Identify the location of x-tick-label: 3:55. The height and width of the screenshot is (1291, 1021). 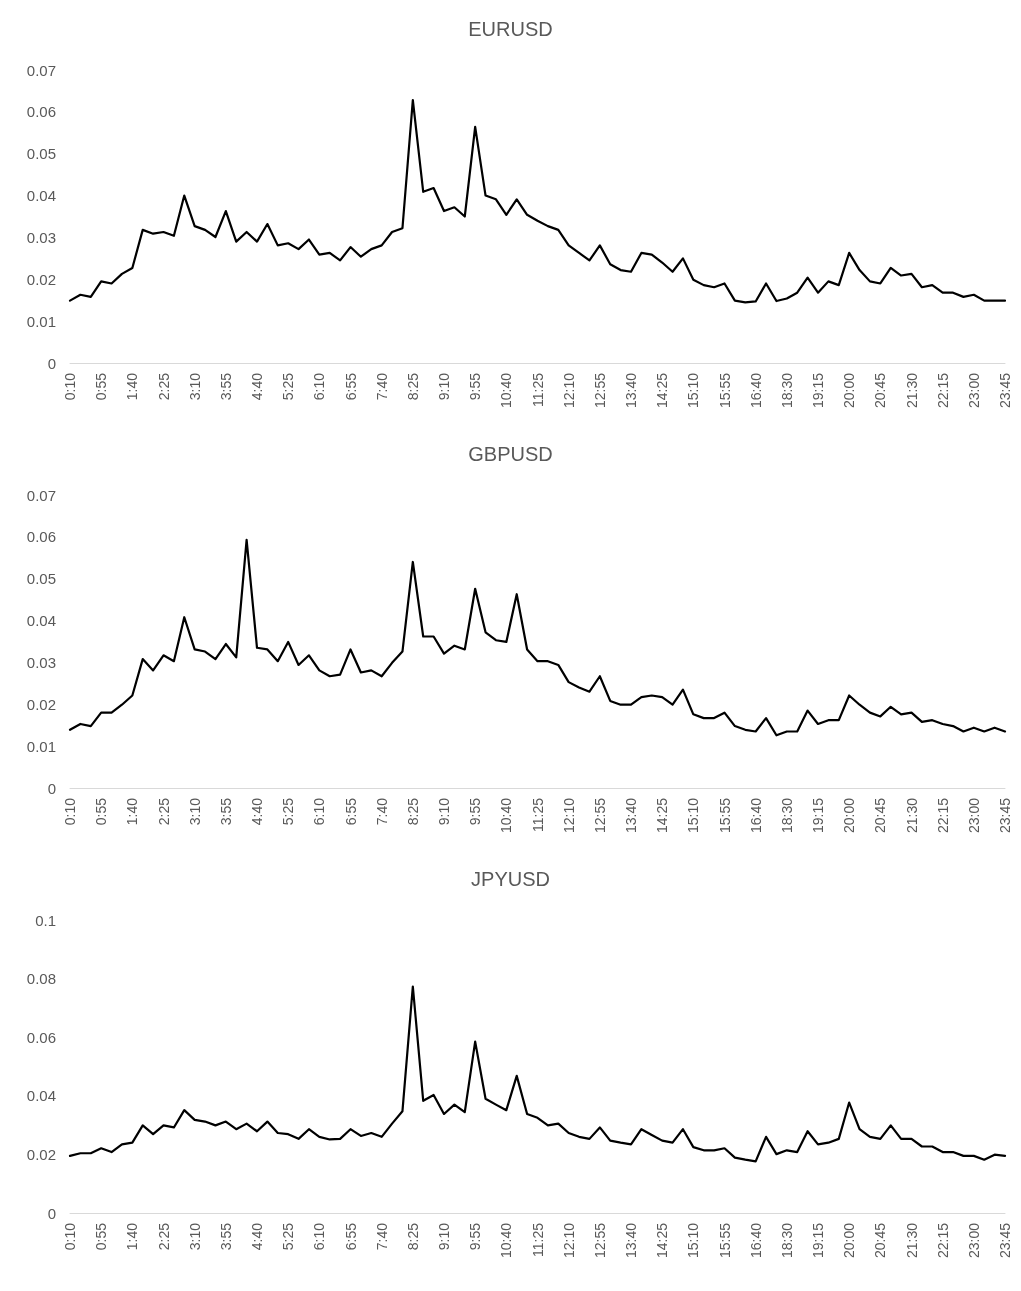
(225, 386).